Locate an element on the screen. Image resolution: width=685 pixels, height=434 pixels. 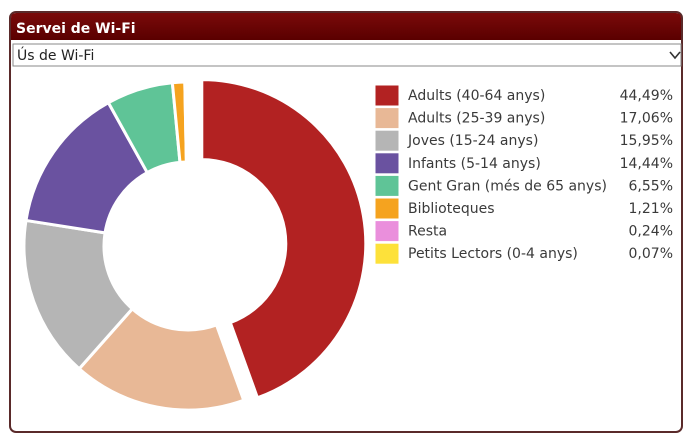
legend-value: 14,44% is located at coordinates (646, 164).